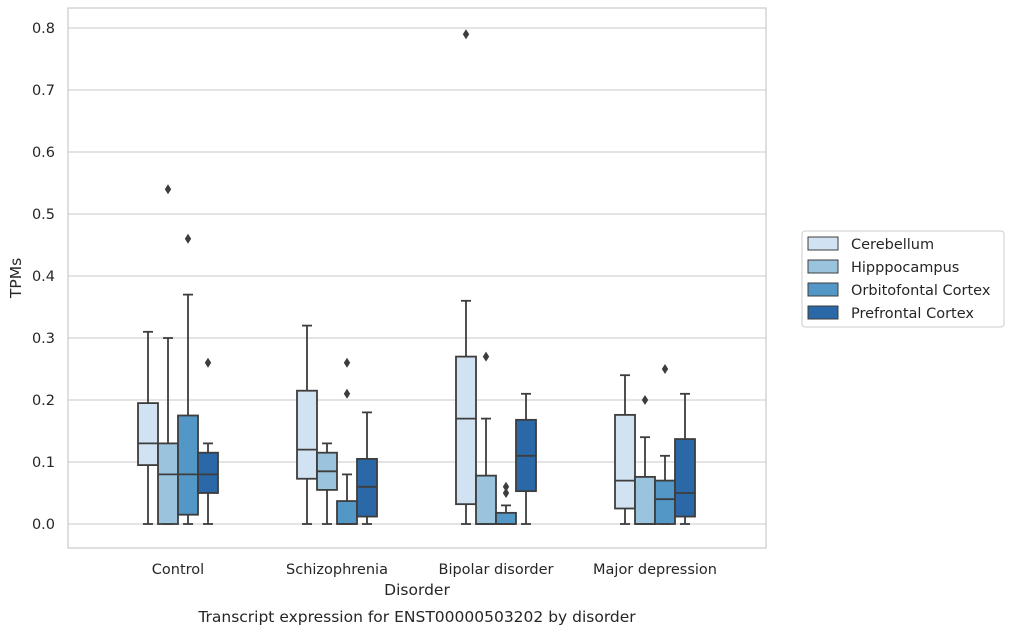 The width and height of the screenshot is (1014, 634). I want to click on y-tick-label: 0.8, so click(43, 29).